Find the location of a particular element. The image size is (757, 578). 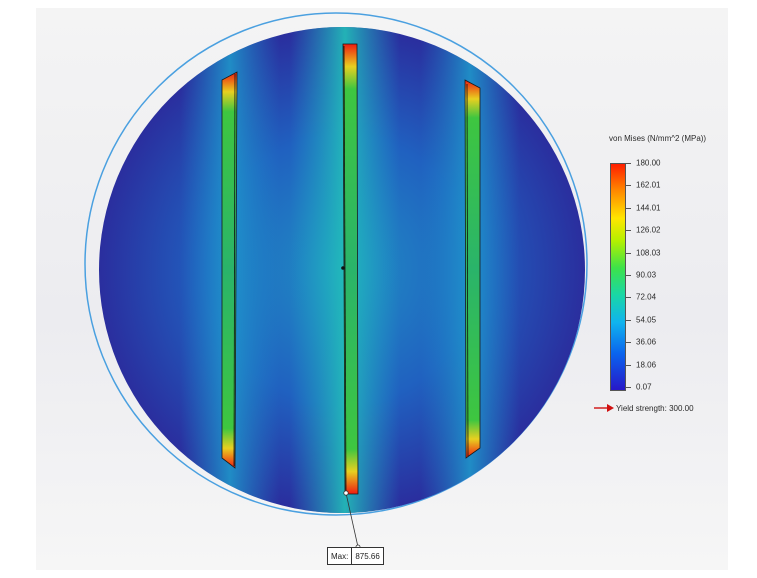

yield-strength-label: Yield strength: 300.00 is located at coordinates (655, 408).